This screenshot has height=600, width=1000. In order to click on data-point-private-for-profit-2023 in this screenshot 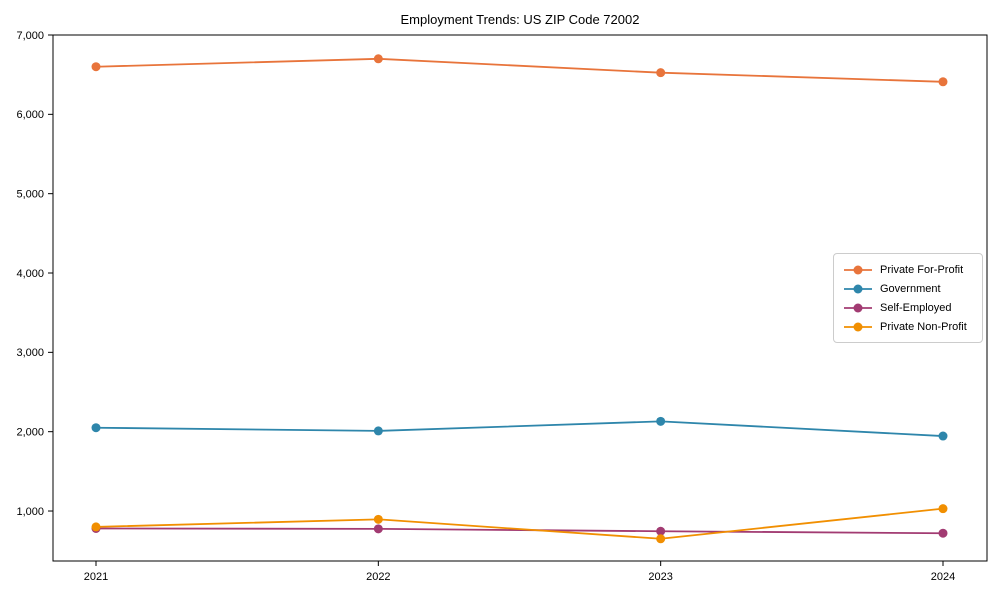, I will do `click(661, 73)`.